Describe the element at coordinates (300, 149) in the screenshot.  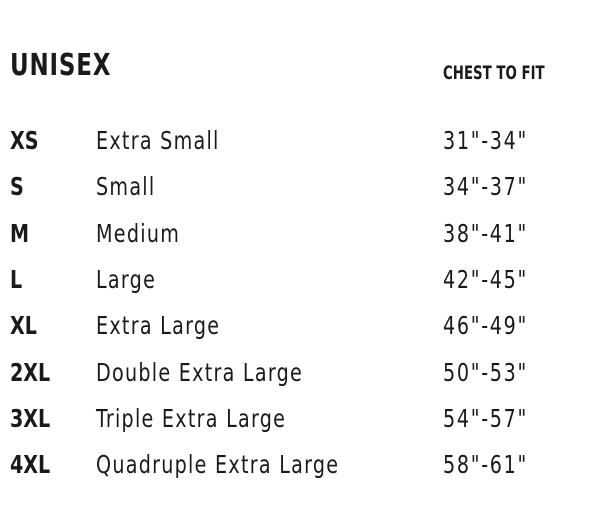
I see `size-row: XS Extra Small 31"-34"` at that location.